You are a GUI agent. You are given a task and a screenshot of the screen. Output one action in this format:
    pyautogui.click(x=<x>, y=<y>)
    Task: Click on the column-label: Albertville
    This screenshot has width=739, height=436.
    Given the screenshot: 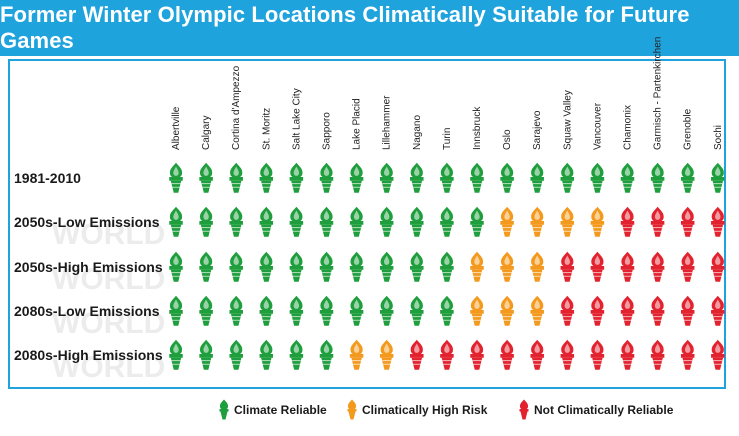 What is the action you would take?
    pyautogui.click(x=176, y=128)
    